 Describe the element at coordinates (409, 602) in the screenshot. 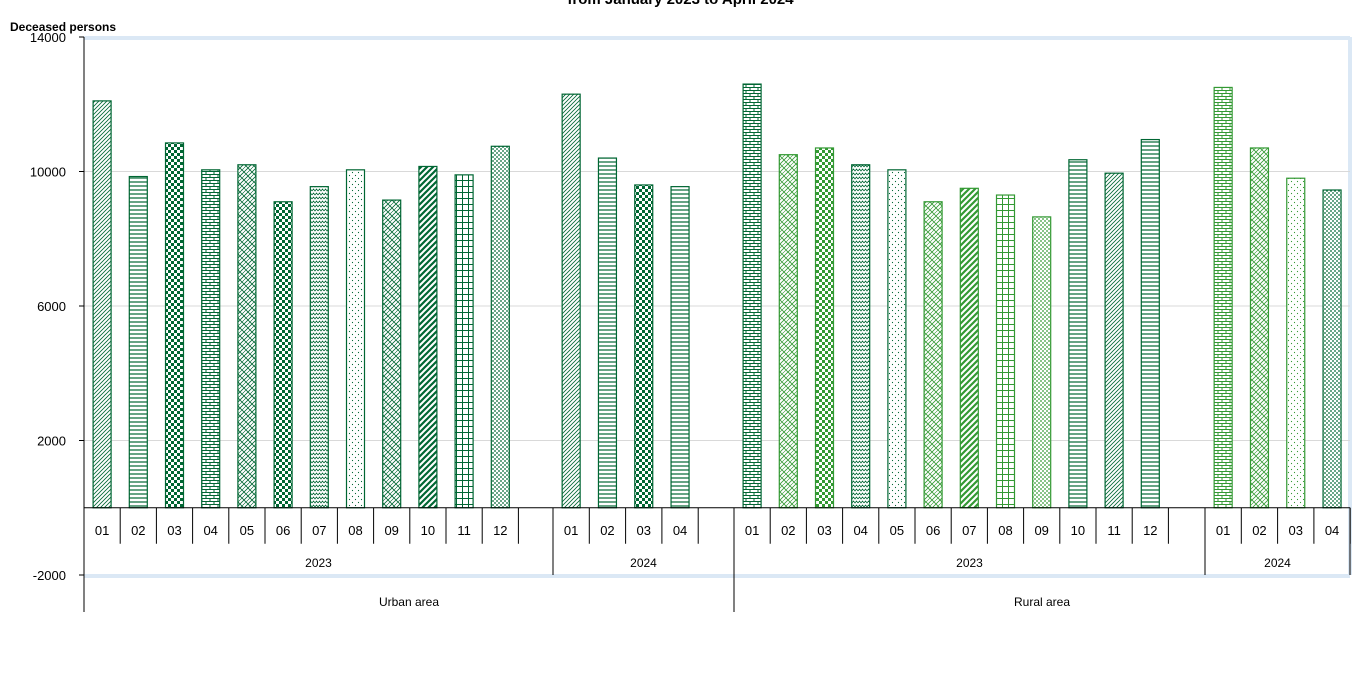

I see `area-label: Urban area` at that location.